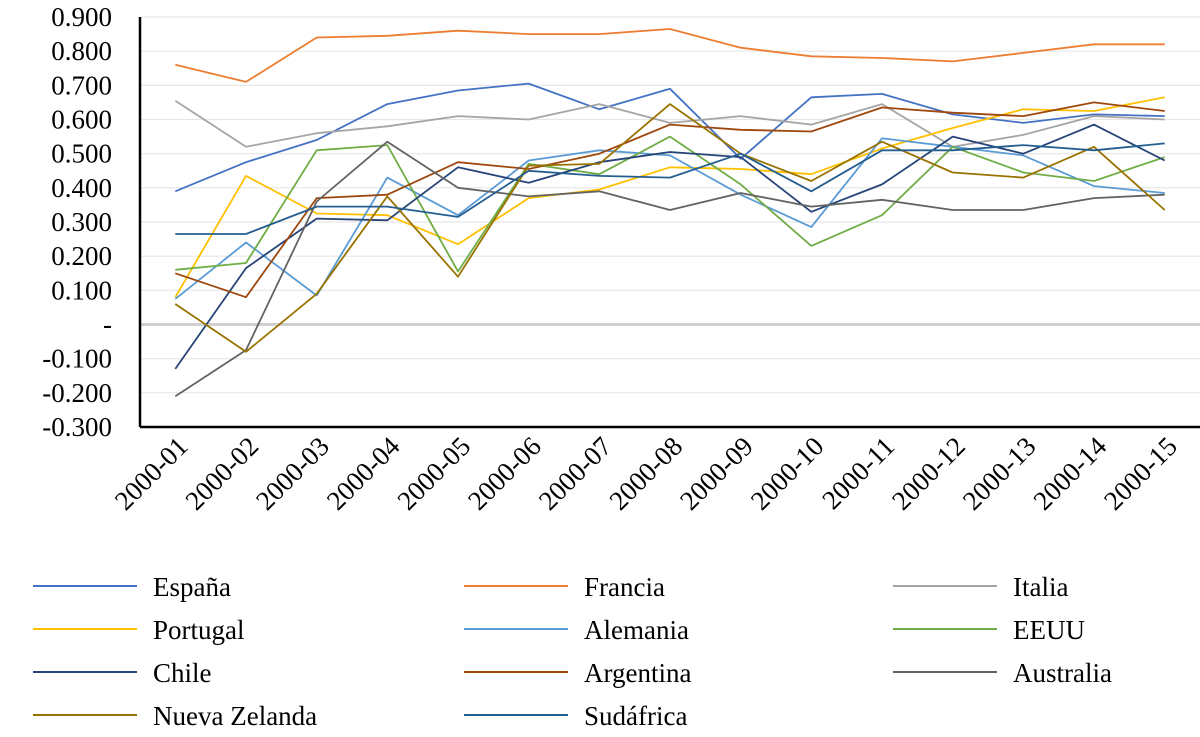 The height and width of the screenshot is (737, 1200). Describe the element at coordinates (716, 473) in the screenshot. I see `x-tick-label: 2000-09` at that location.